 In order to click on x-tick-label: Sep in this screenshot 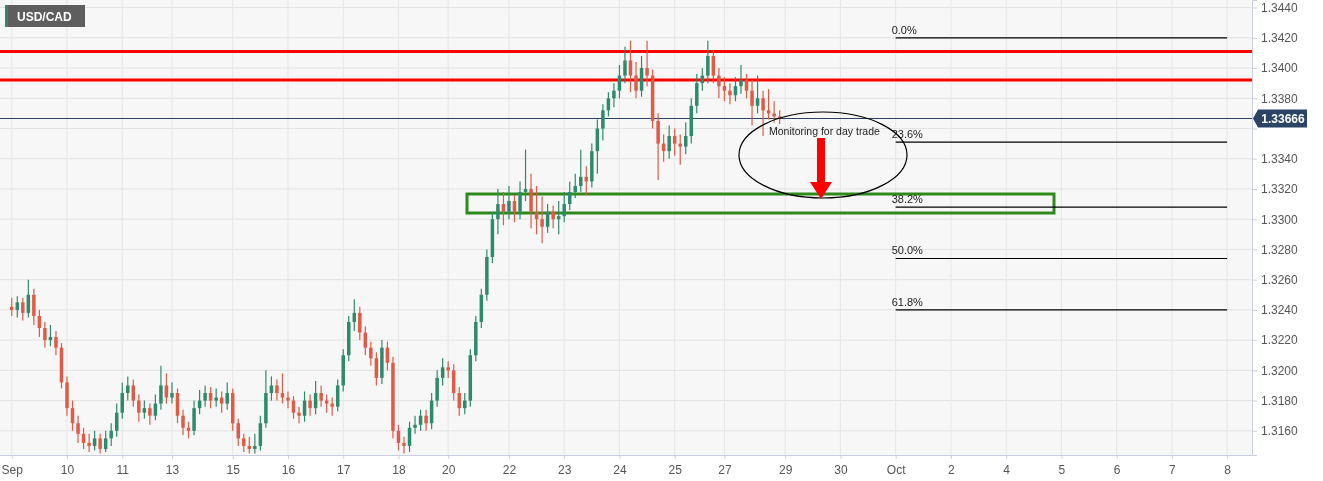, I will do `click(12, 469)`.